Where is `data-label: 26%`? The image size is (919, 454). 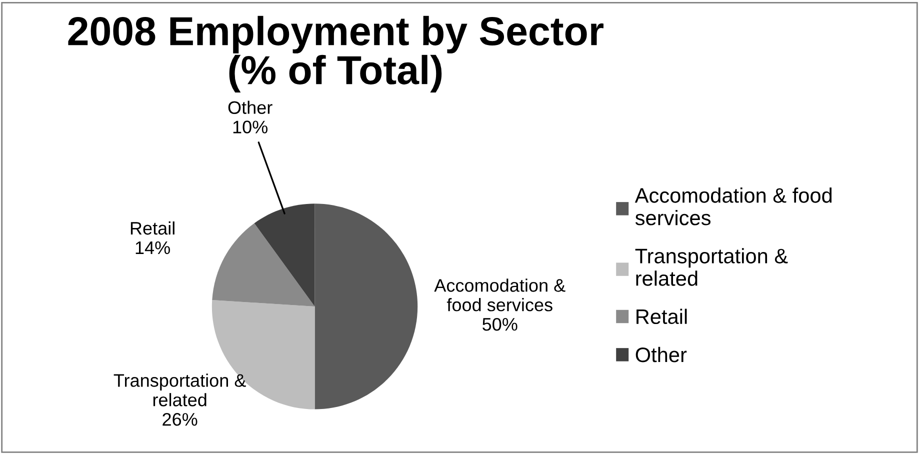 data-label: 26% is located at coordinates (180, 419).